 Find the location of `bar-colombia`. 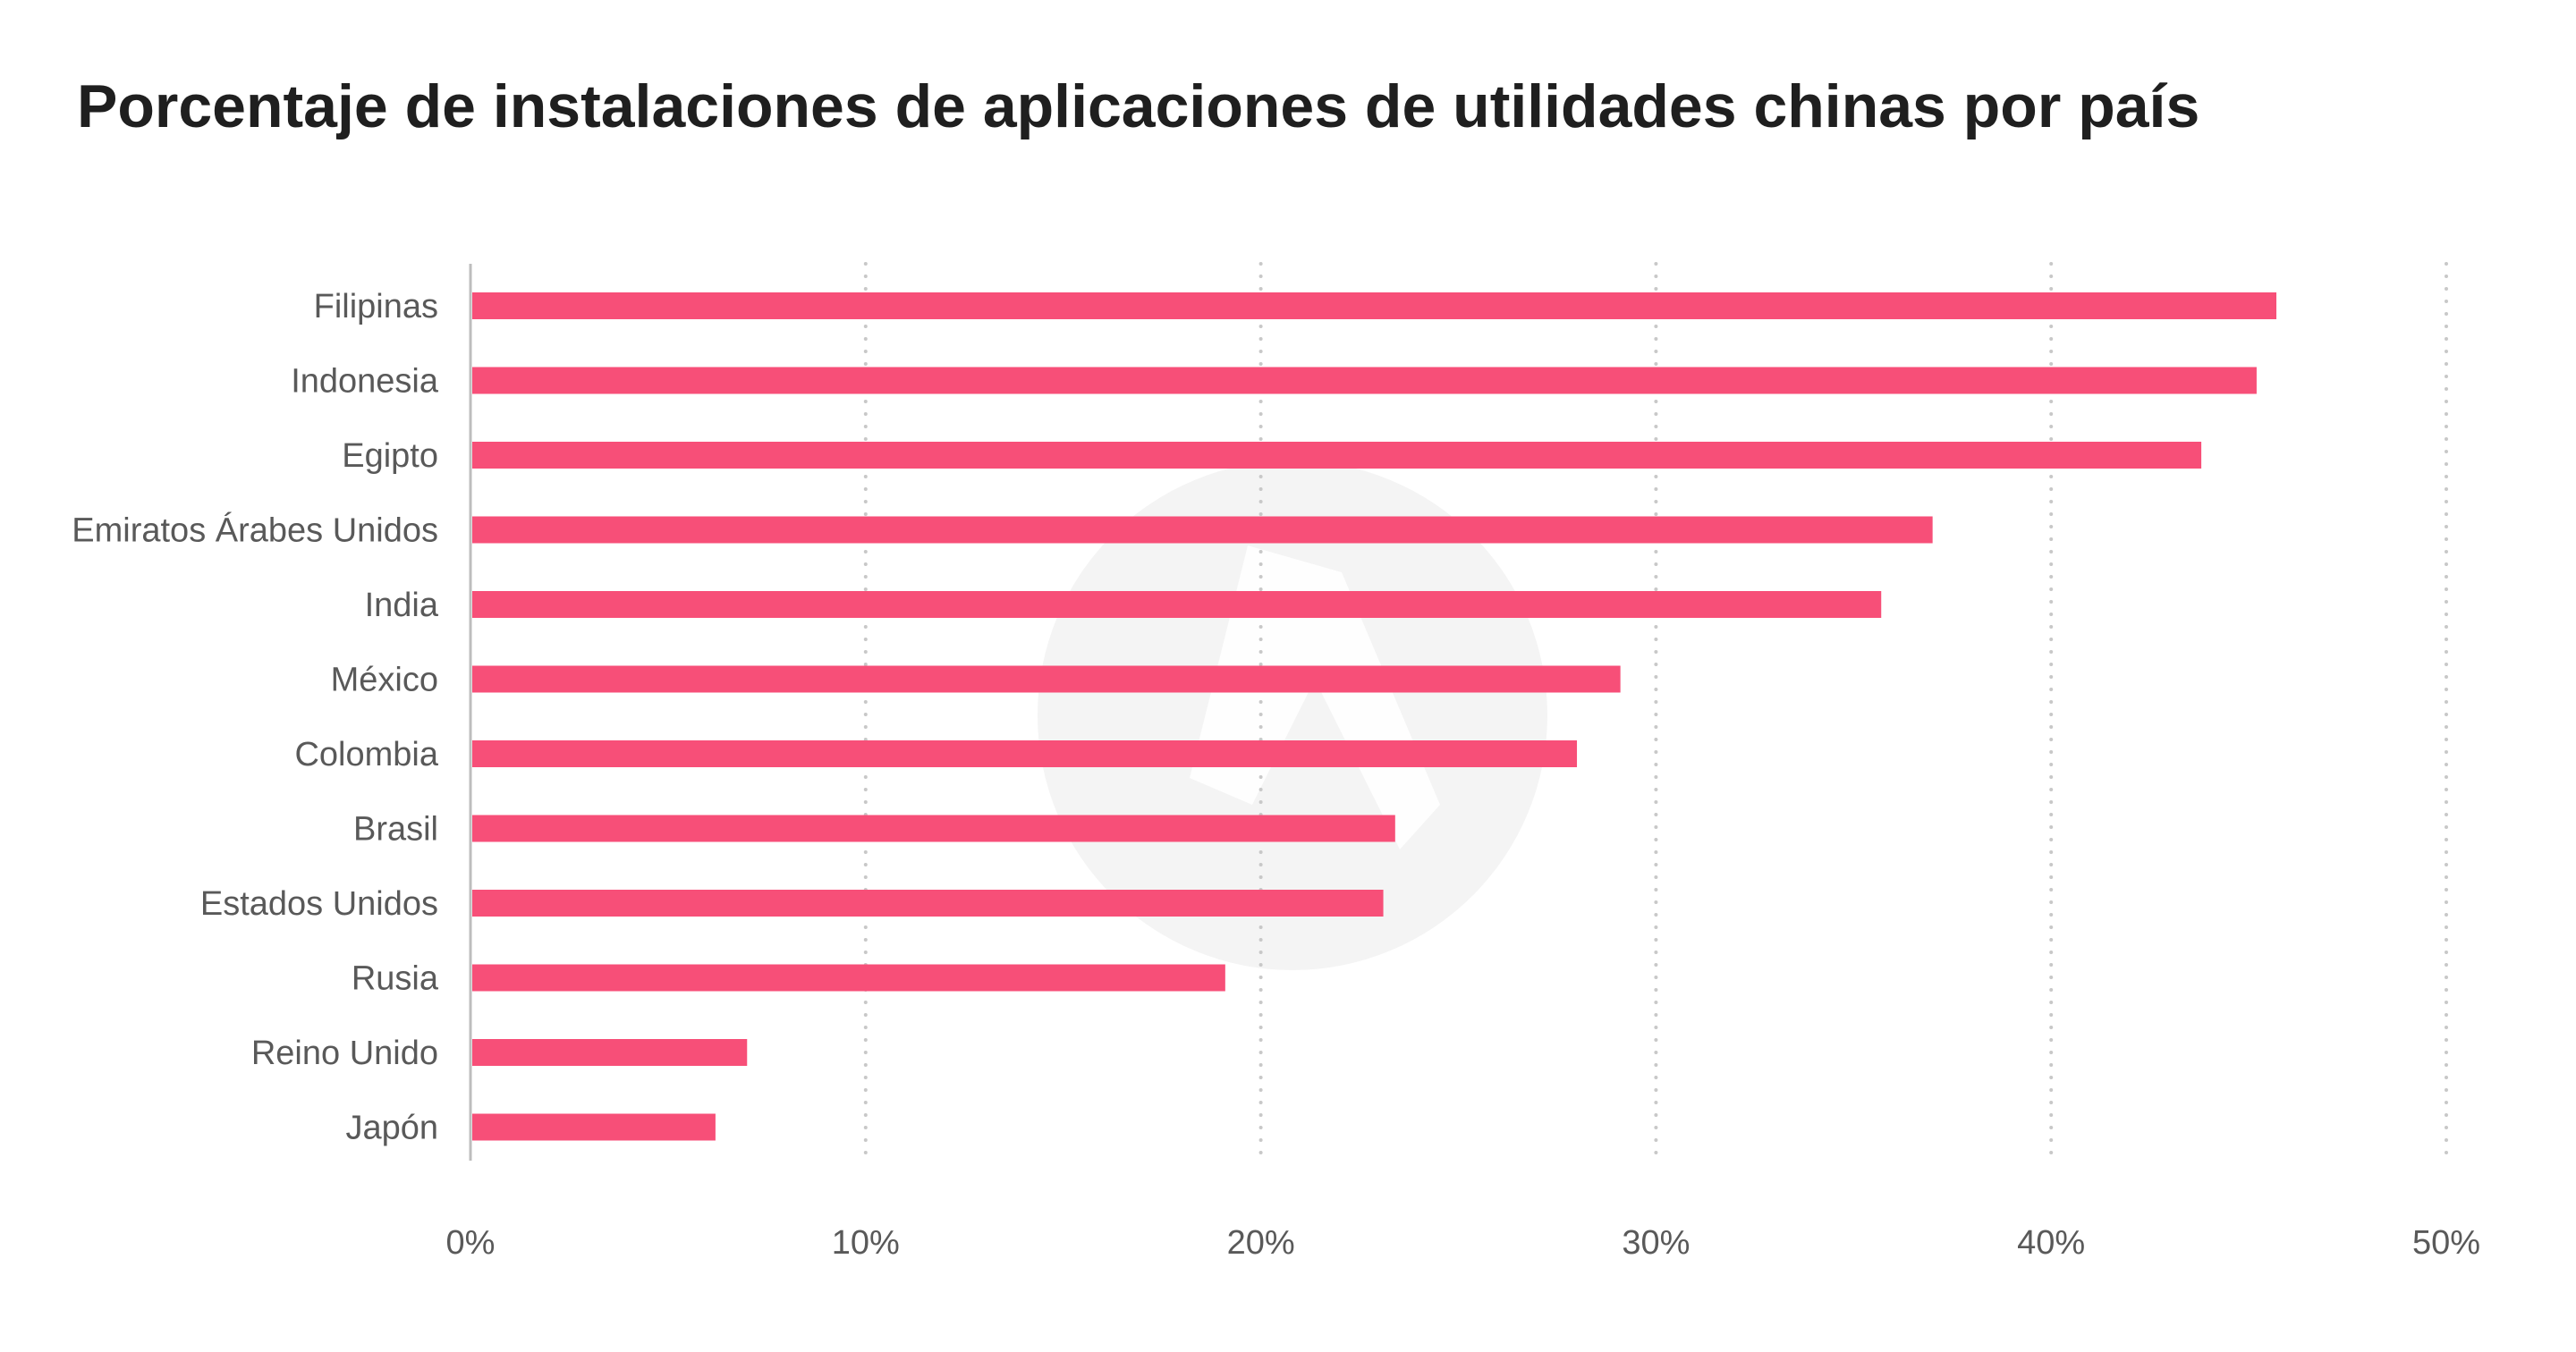

bar-colombia is located at coordinates (1025, 753).